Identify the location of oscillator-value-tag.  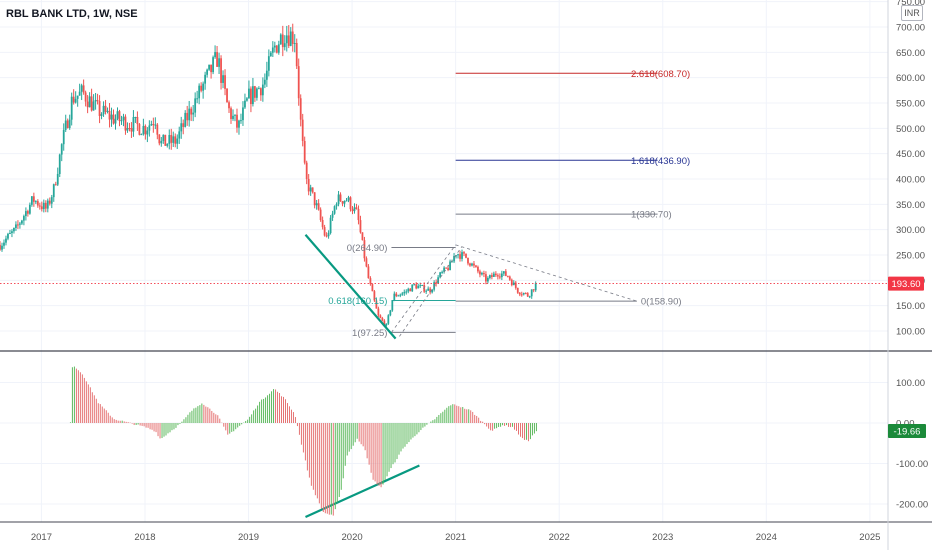
(907, 430).